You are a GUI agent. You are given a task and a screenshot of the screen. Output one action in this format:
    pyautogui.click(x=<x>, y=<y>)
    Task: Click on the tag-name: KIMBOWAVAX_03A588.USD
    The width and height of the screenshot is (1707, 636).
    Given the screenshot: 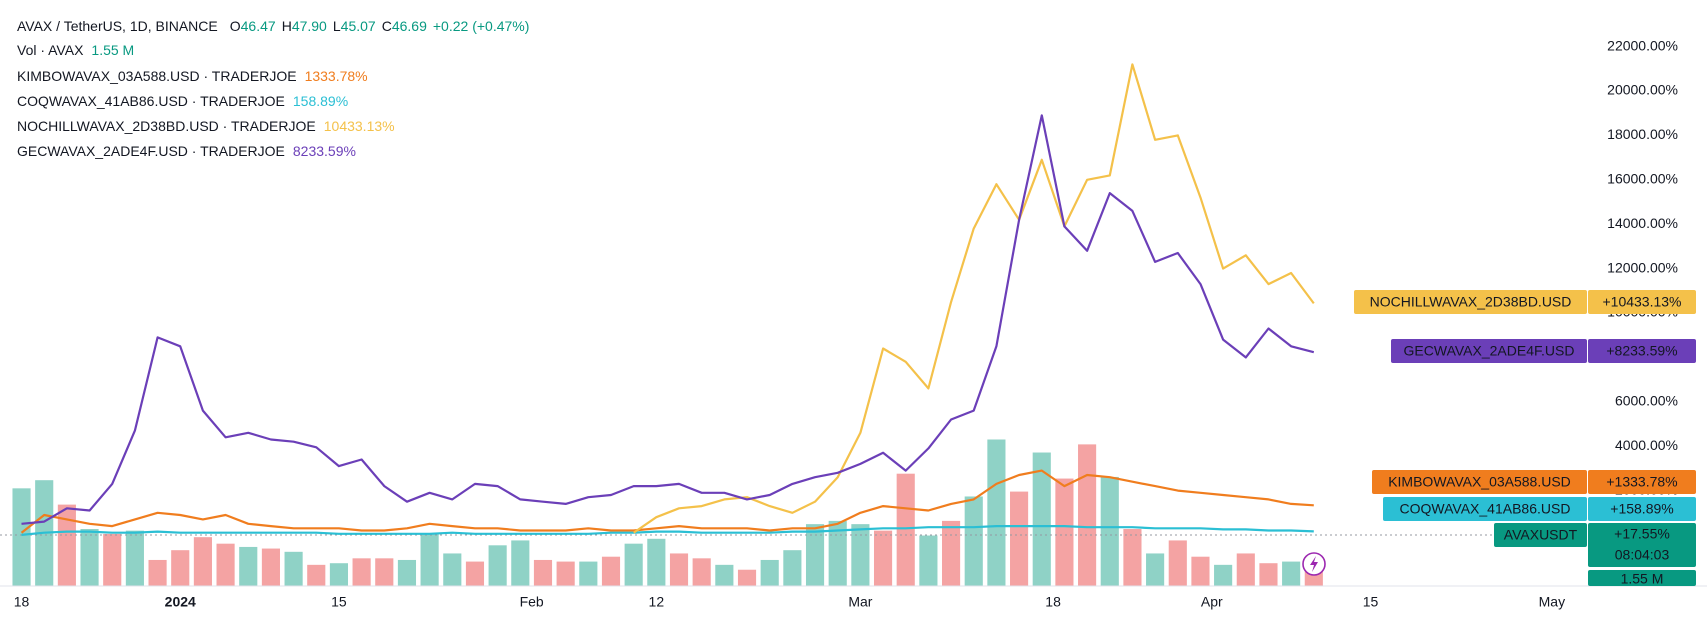 What is the action you would take?
    pyautogui.click(x=1479, y=482)
    